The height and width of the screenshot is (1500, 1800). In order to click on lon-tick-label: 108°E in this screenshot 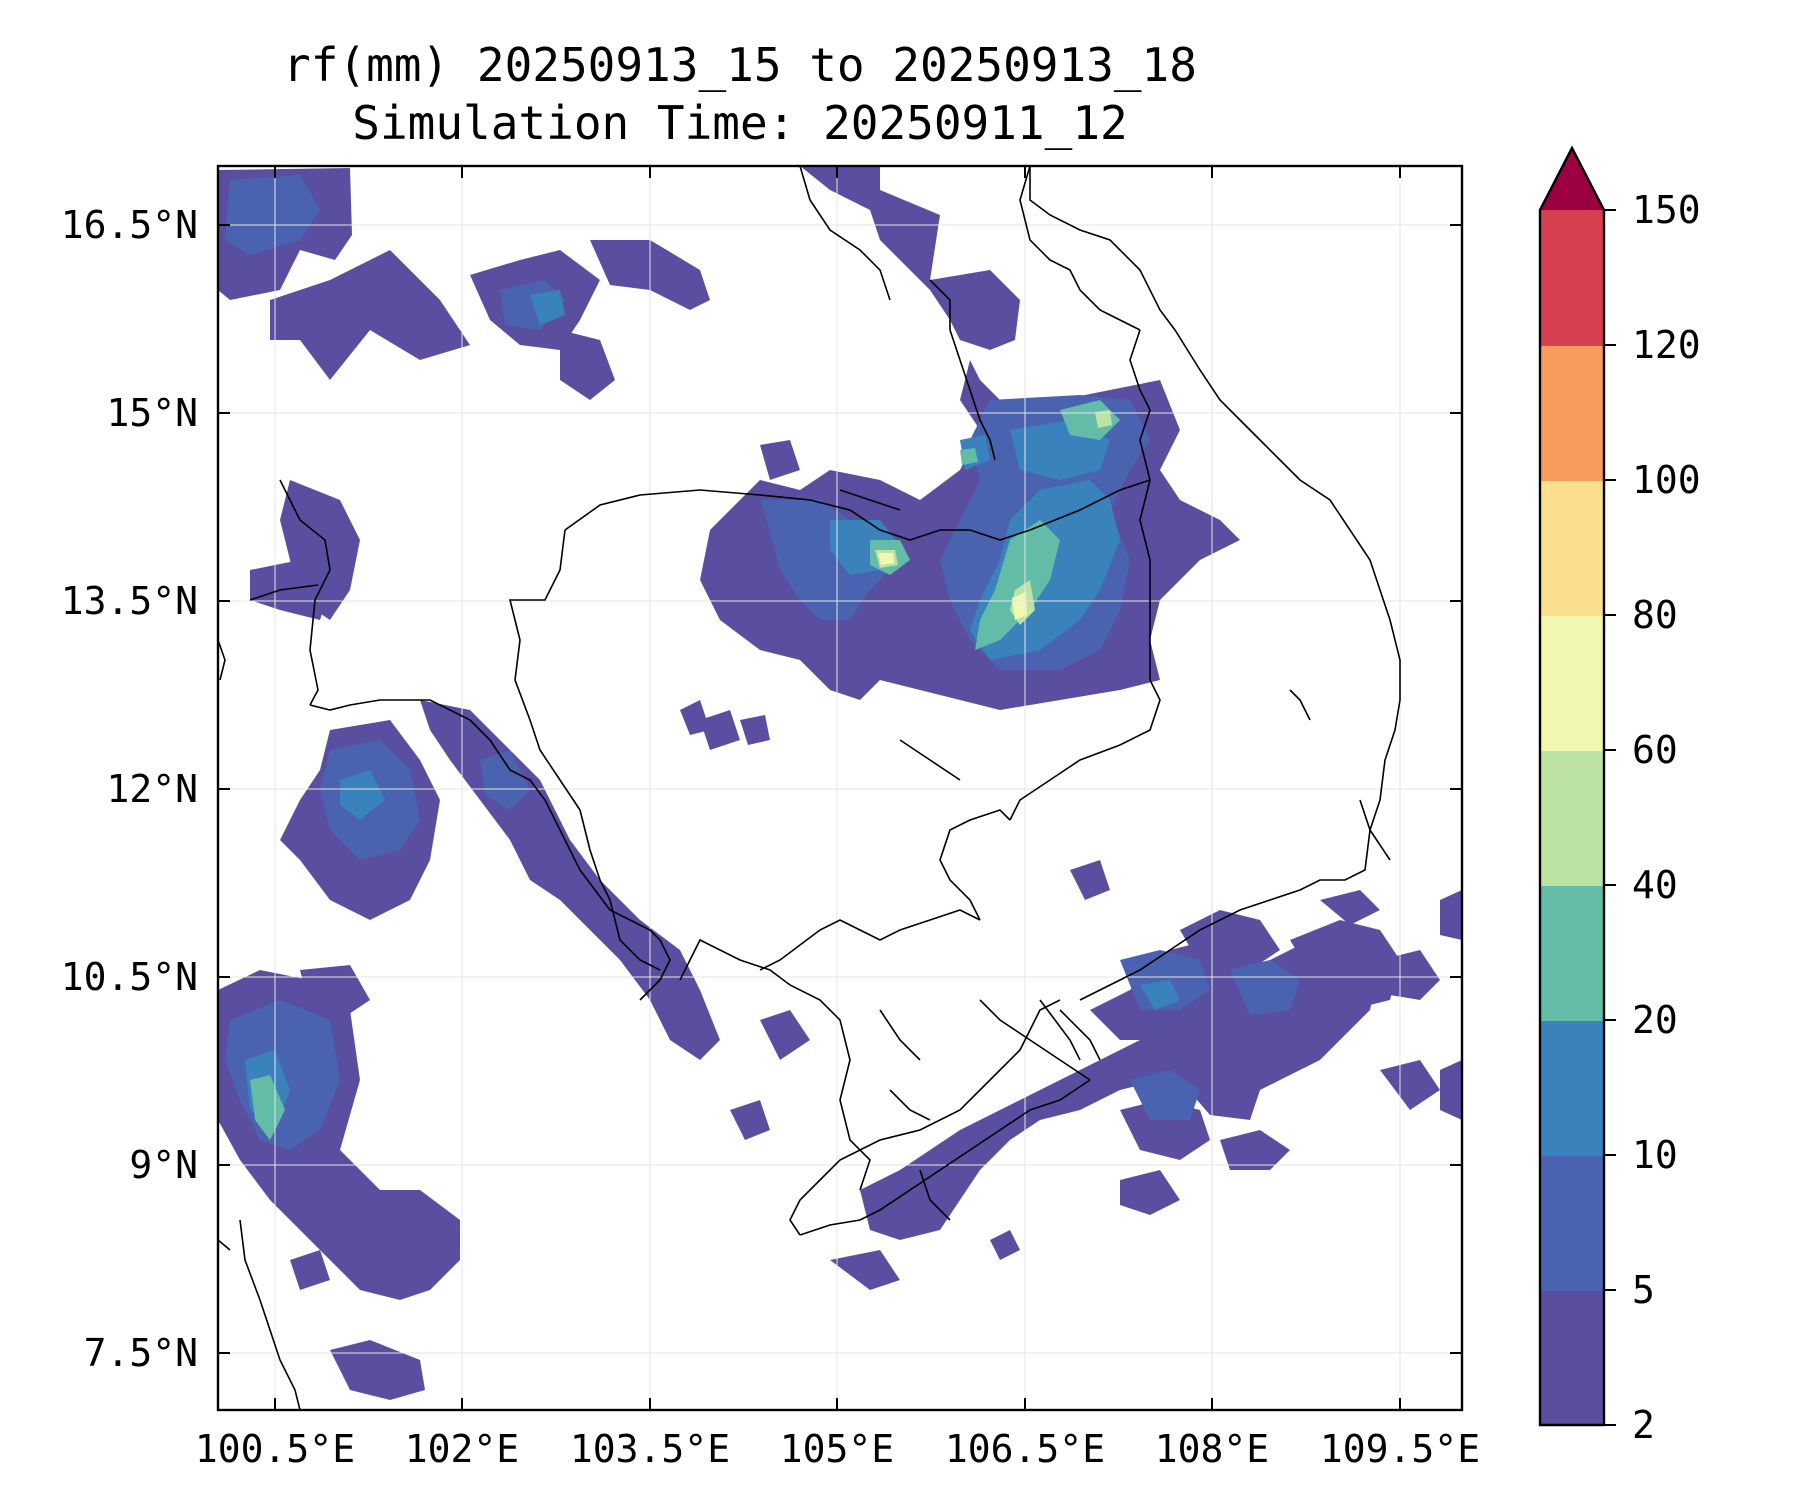, I will do `click(1212, 1449)`.